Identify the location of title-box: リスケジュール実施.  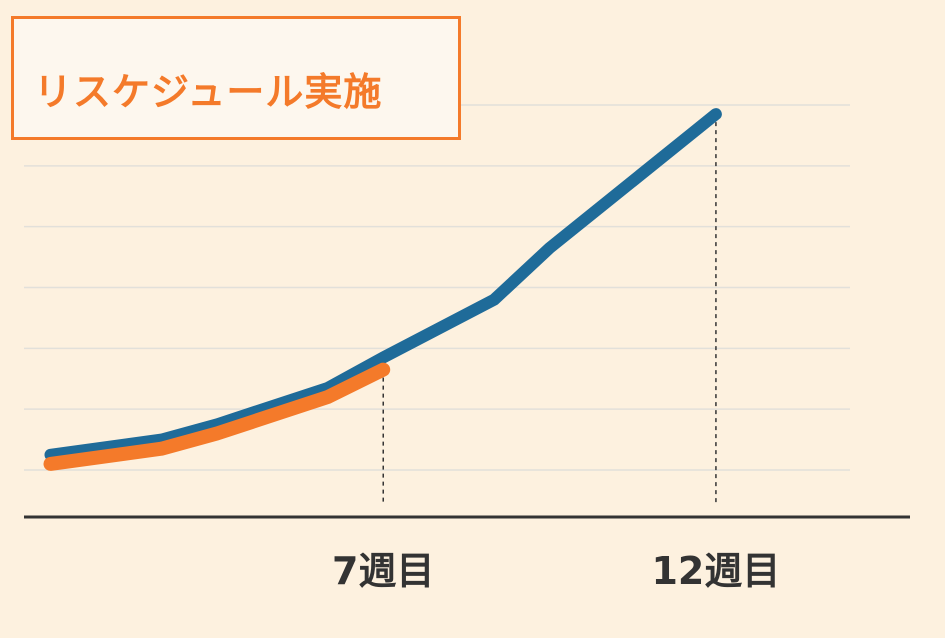
(236, 78).